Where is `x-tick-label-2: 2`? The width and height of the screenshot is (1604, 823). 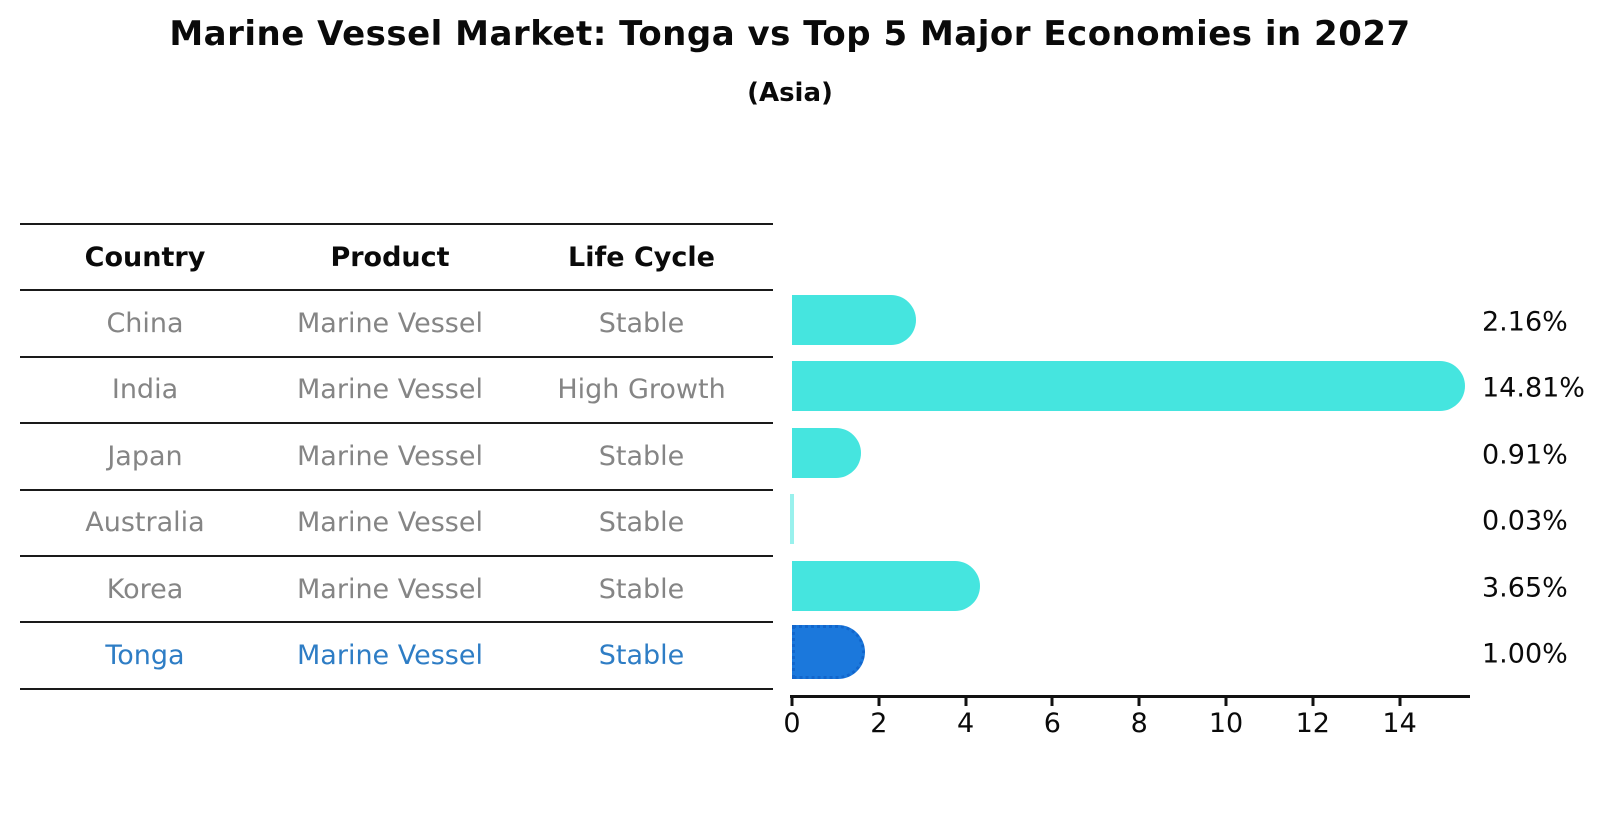 x-tick-label-2: 2 is located at coordinates (879, 723).